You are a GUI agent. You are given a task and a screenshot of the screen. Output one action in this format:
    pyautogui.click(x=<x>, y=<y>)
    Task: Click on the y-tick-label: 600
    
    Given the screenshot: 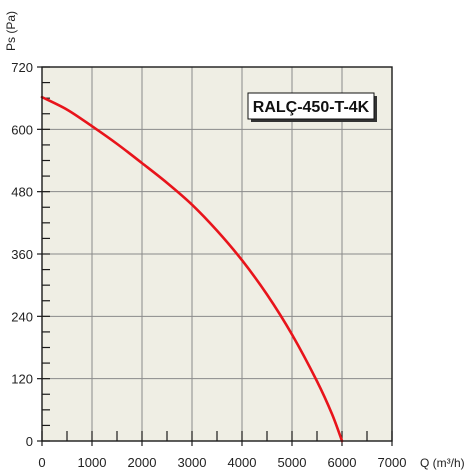 What is the action you would take?
    pyautogui.click(x=22, y=129)
    